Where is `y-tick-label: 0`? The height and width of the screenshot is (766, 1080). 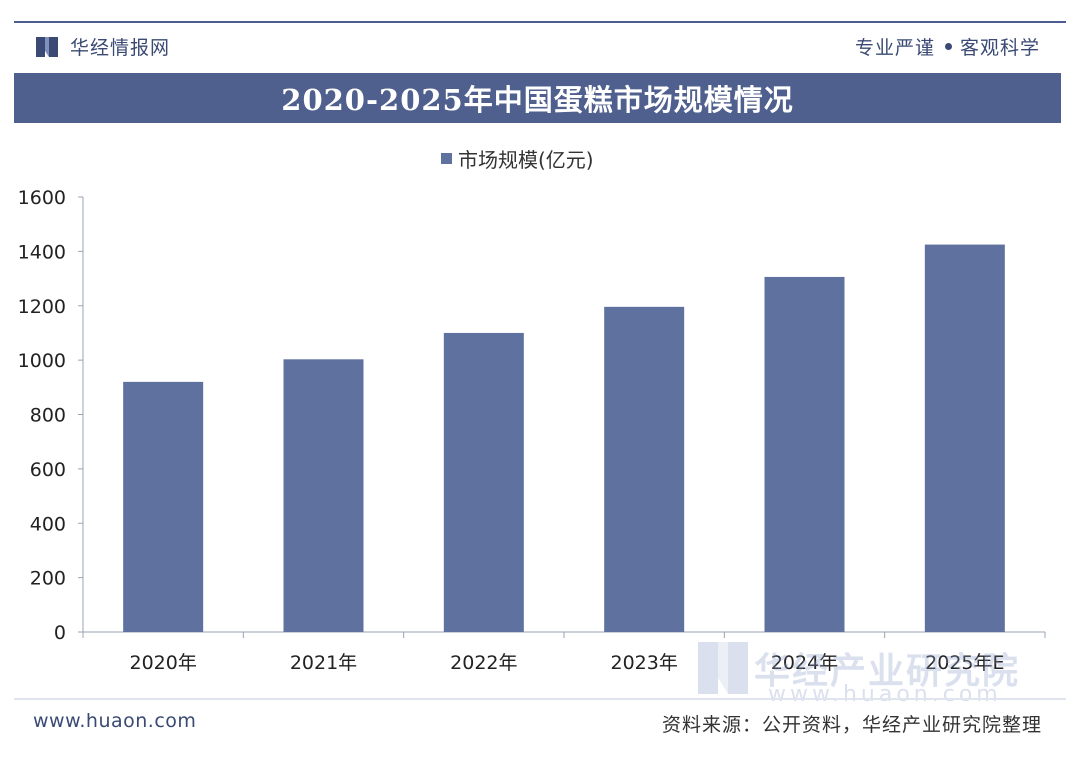
y-tick-label: 0 is located at coordinates (60, 633).